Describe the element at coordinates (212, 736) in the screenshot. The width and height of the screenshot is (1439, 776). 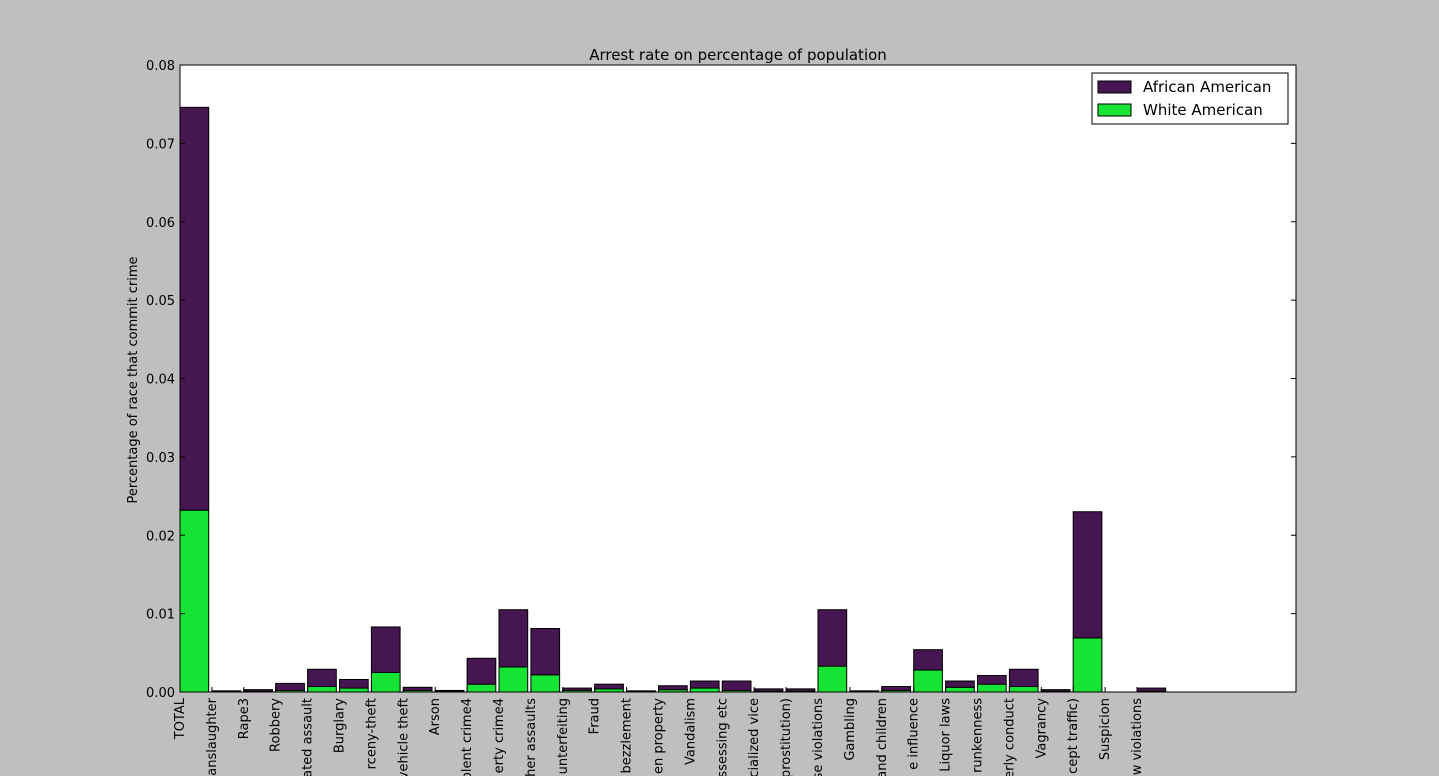
I see `x-tick-label: anslaughter` at that location.